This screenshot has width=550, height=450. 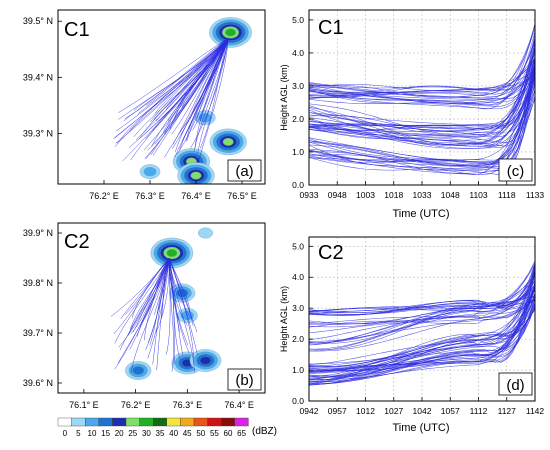 I want to click on panel-b-ytick-label-3: 39.9° N, so click(x=38, y=233).